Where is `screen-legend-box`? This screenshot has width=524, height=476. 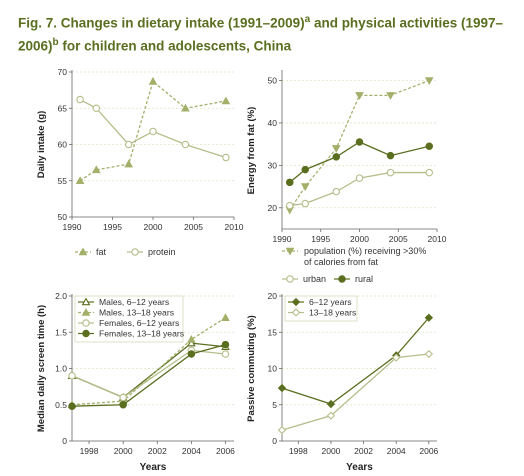 screen-legend-box is located at coordinates (129, 319).